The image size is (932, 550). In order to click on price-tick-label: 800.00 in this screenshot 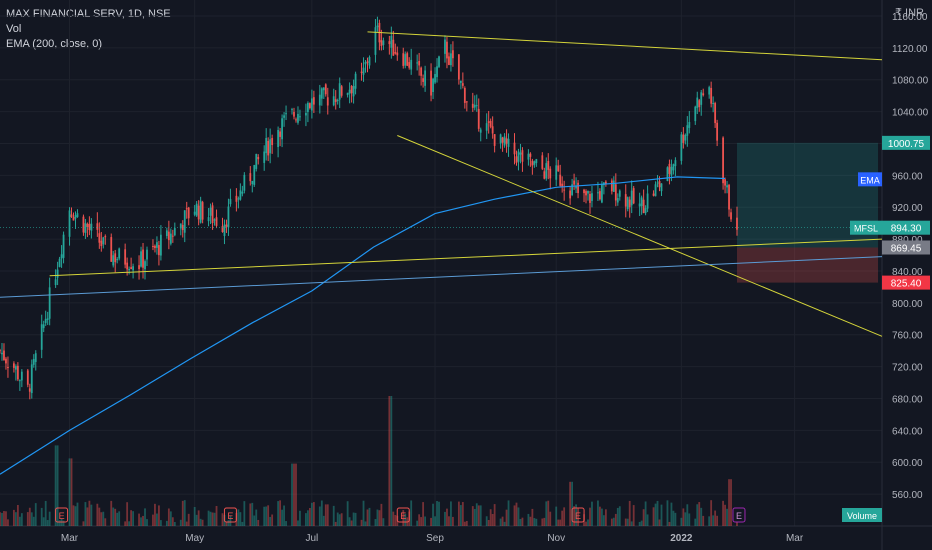, I will do `click(907, 304)`.